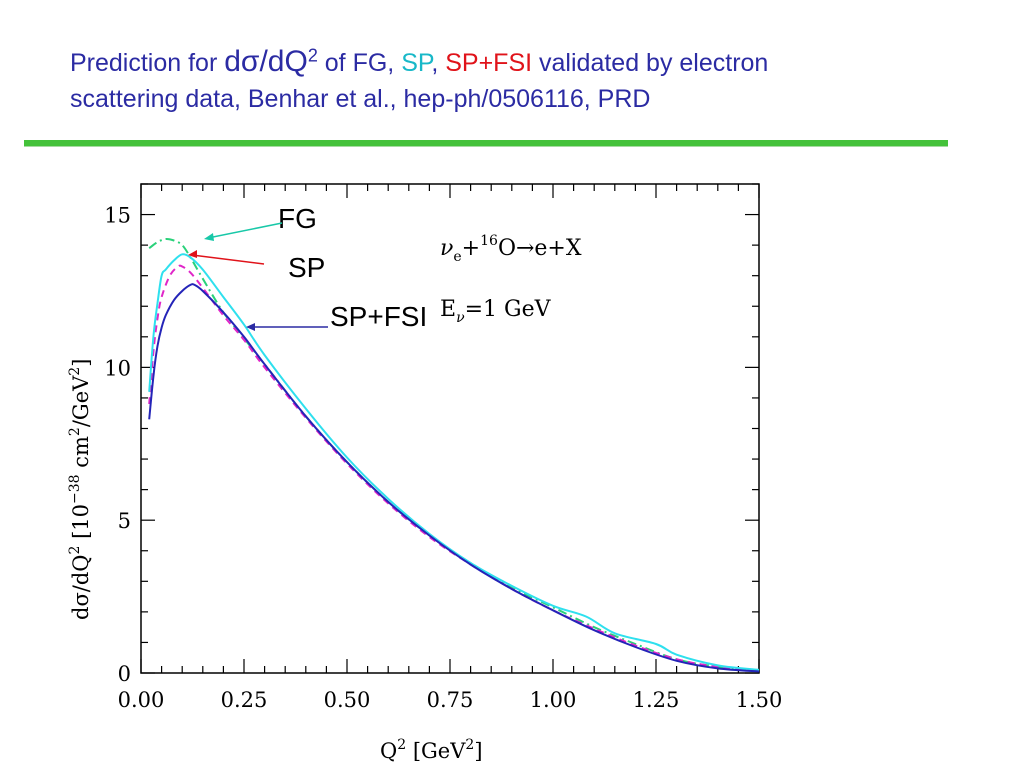 The image size is (1024, 768). I want to click on x-tick-label: 0.75, so click(450, 700).